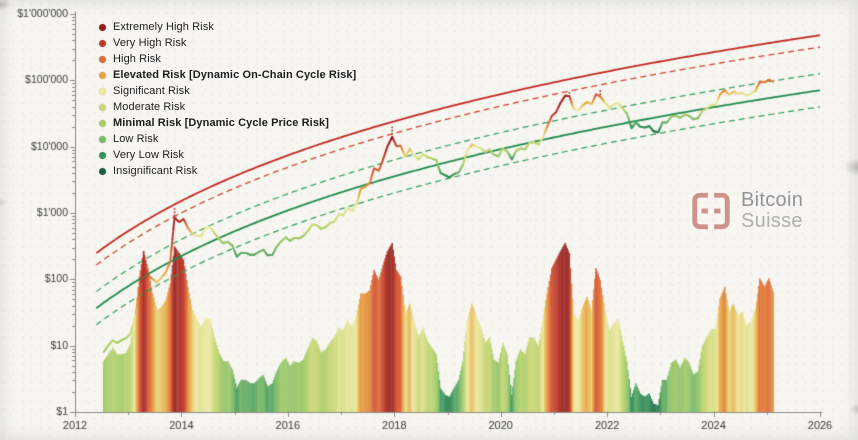  Describe the element at coordinates (711, 211) in the screenshot. I see `bitcoin-suisse-logo-icon` at that location.